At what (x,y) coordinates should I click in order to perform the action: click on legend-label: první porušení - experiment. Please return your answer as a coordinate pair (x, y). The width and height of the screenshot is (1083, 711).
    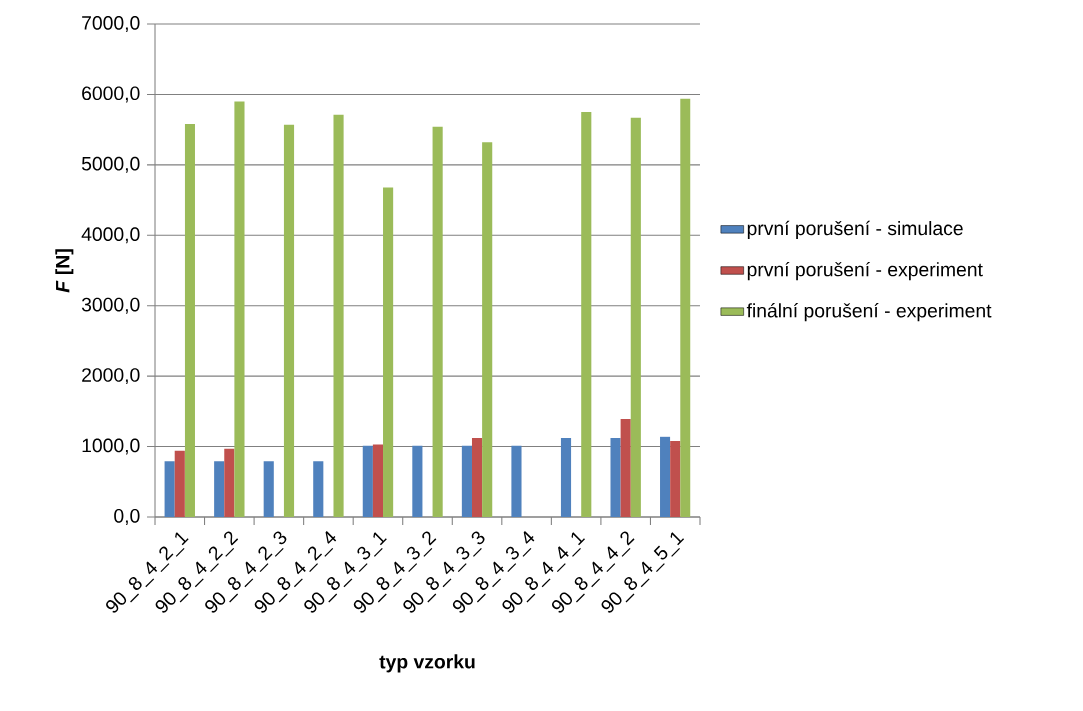
    Looking at the image, I should click on (865, 271).